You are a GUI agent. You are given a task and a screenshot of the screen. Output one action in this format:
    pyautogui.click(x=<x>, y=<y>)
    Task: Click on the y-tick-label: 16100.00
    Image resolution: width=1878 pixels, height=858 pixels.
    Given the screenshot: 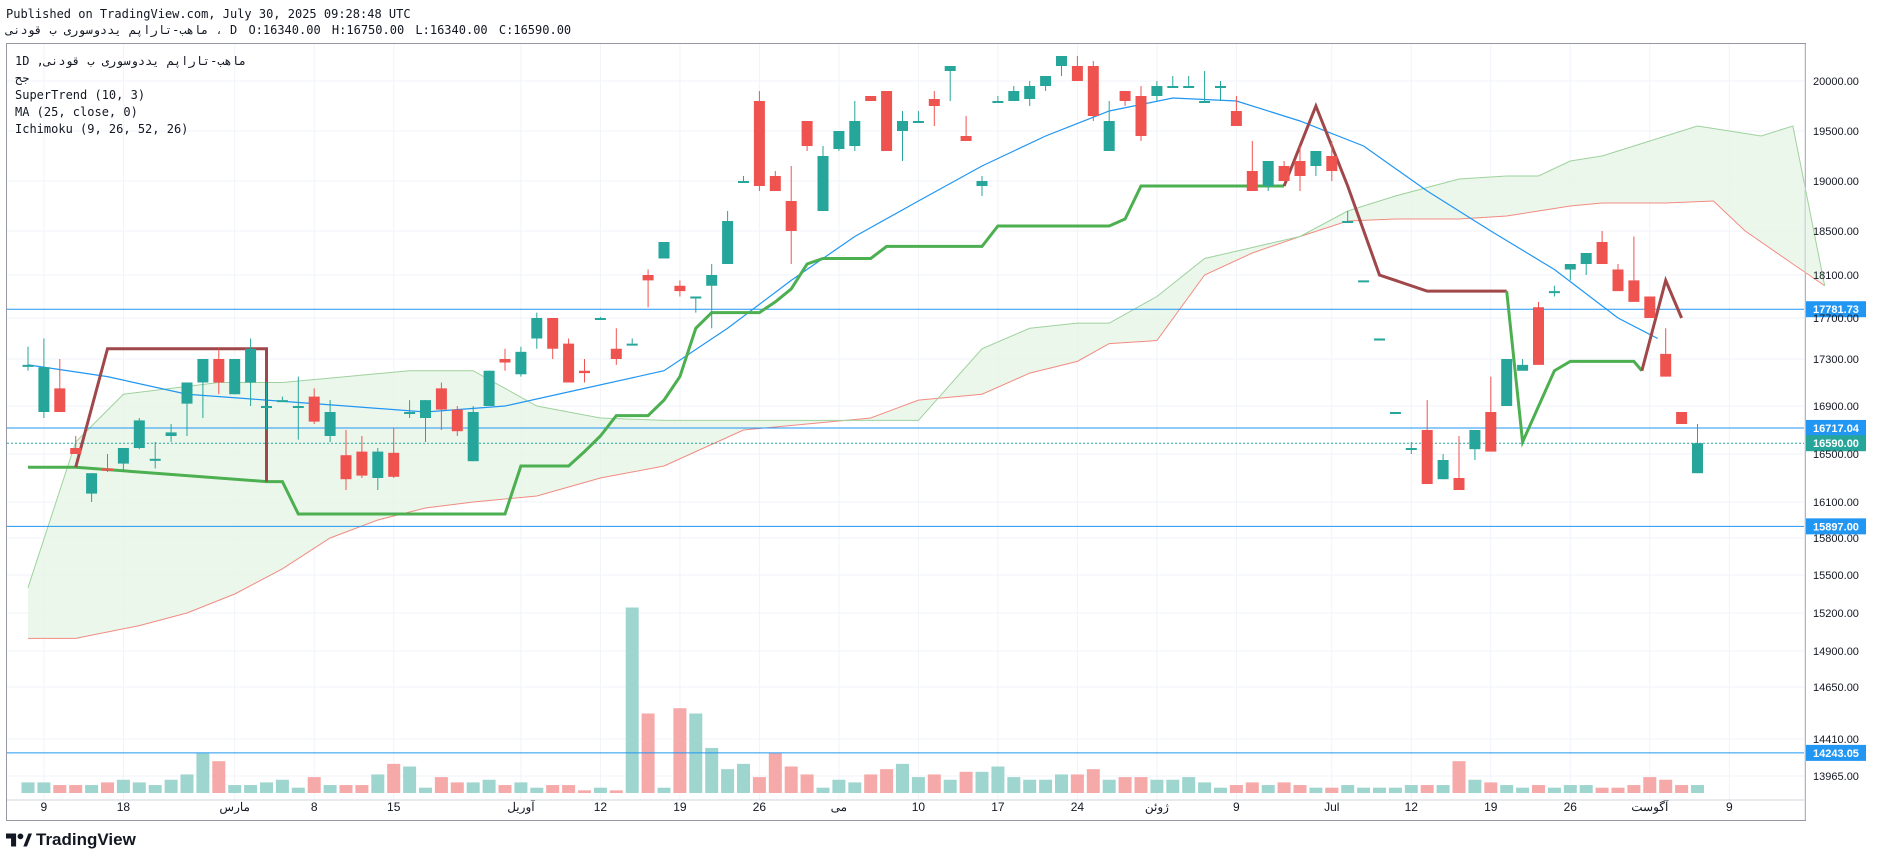 What is the action you would take?
    pyautogui.click(x=1836, y=503)
    